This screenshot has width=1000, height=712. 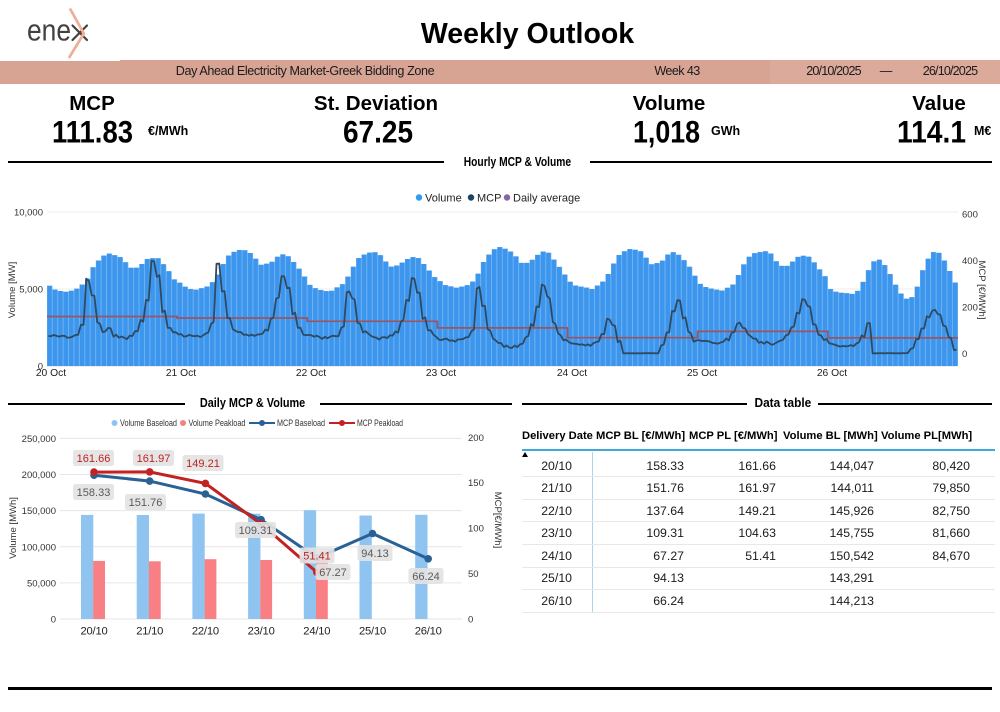 I want to click on svg-text: 149.21, so click(x=203, y=464).